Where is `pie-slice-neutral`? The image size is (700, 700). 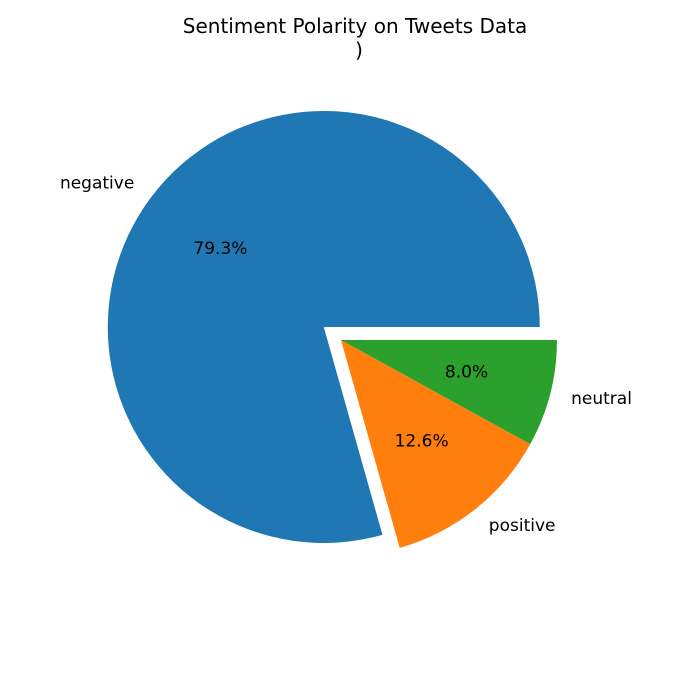 pie-slice-neutral is located at coordinates (449, 392).